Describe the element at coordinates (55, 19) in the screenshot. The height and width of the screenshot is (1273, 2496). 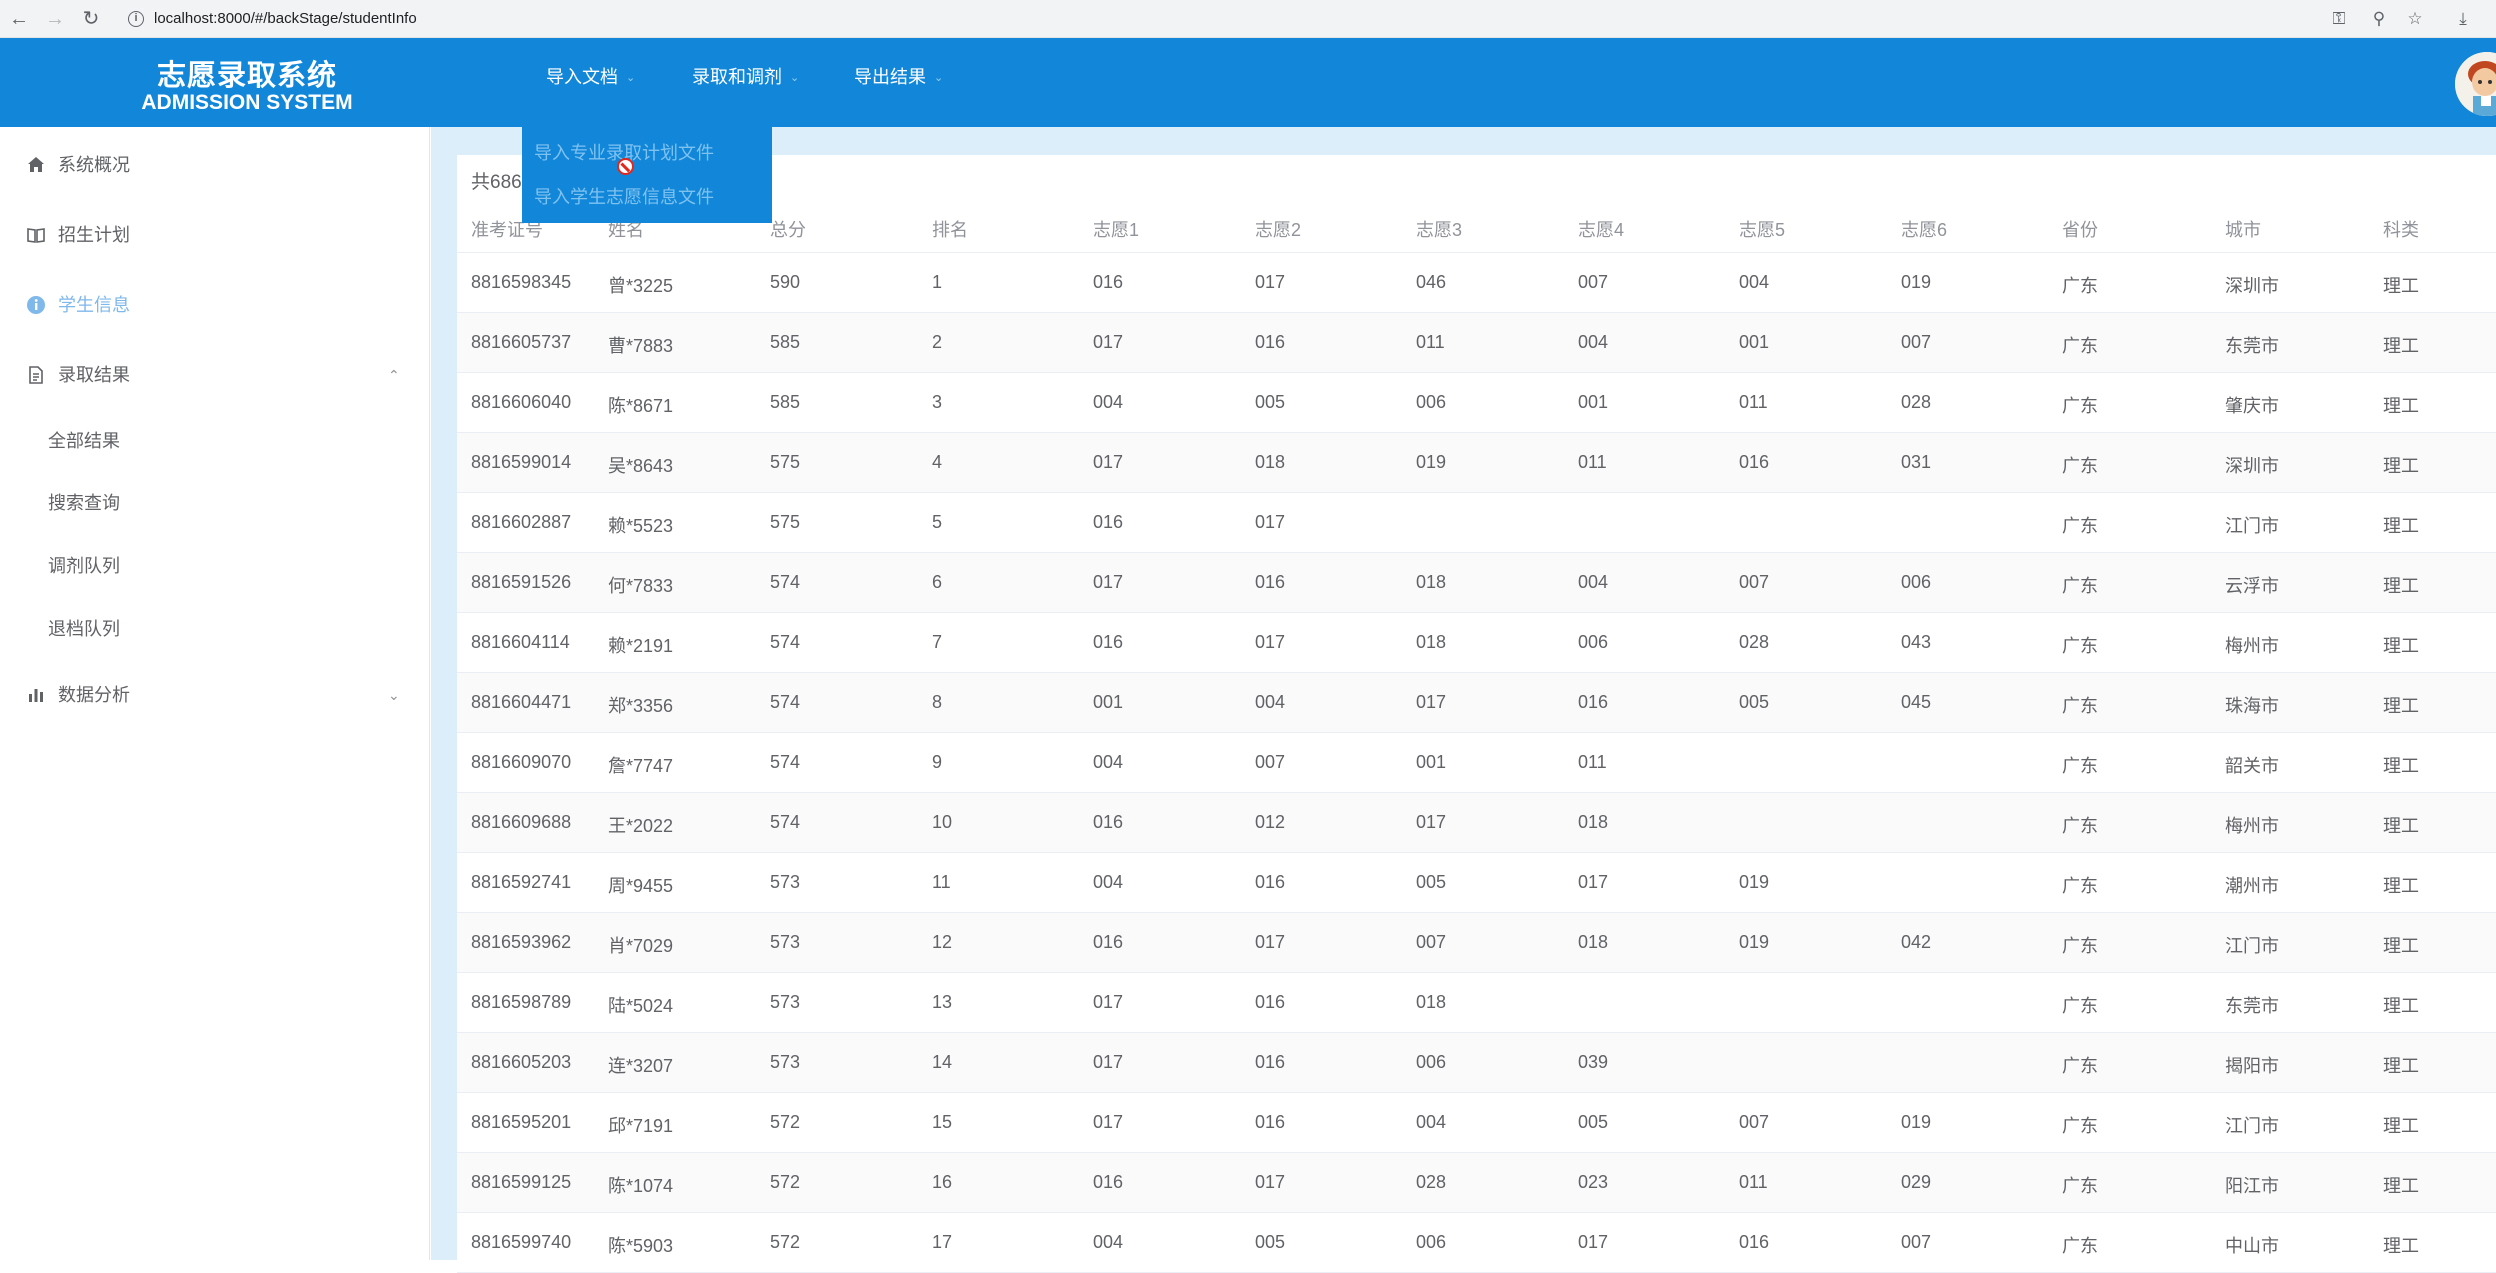
I see `forward-icon: →` at that location.